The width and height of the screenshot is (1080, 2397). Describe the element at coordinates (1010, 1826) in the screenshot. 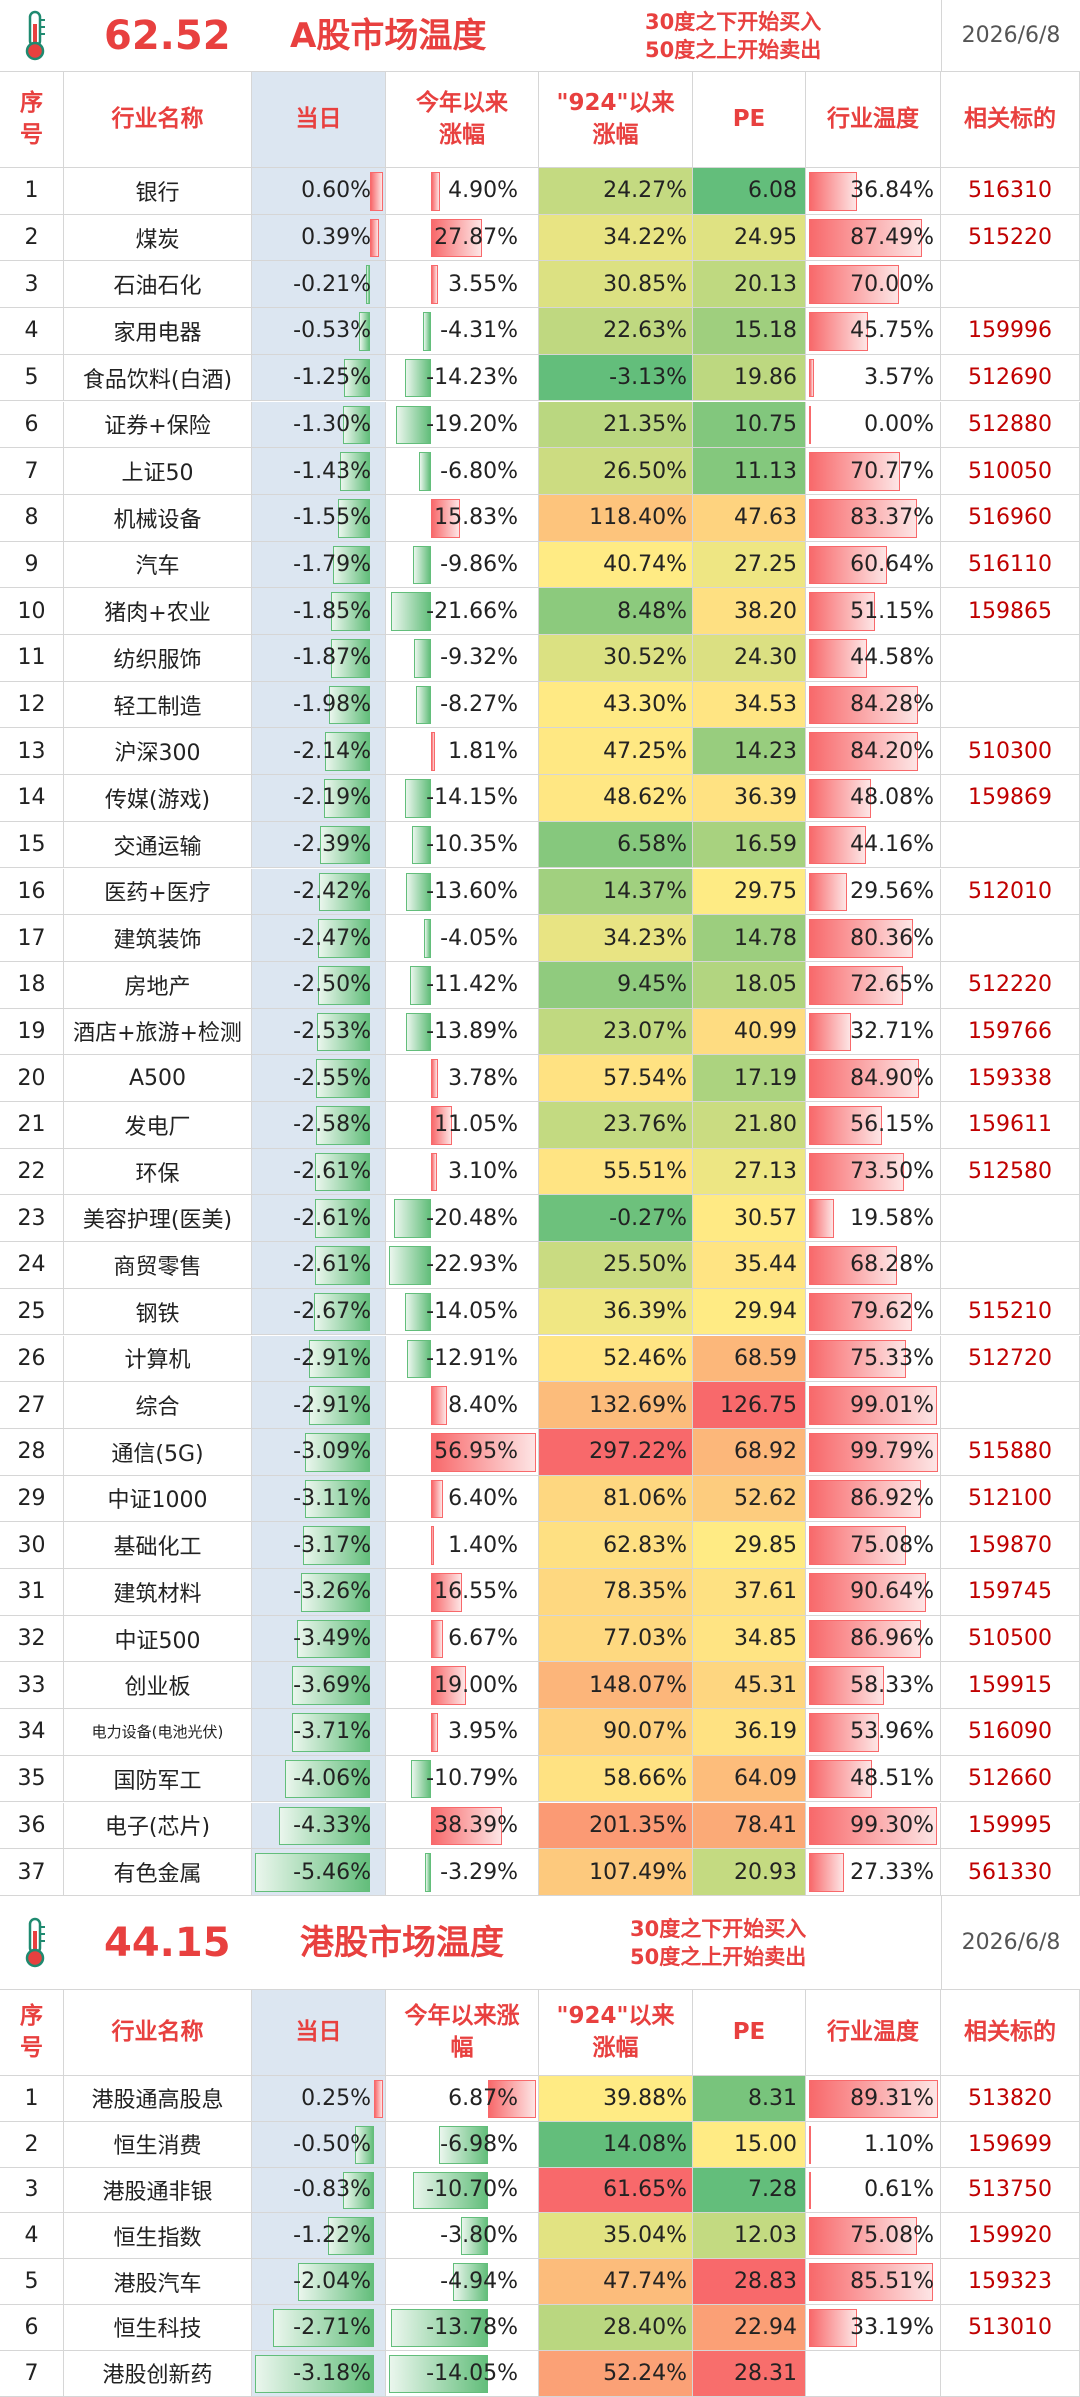

I see `table-cell: 159995` at that location.